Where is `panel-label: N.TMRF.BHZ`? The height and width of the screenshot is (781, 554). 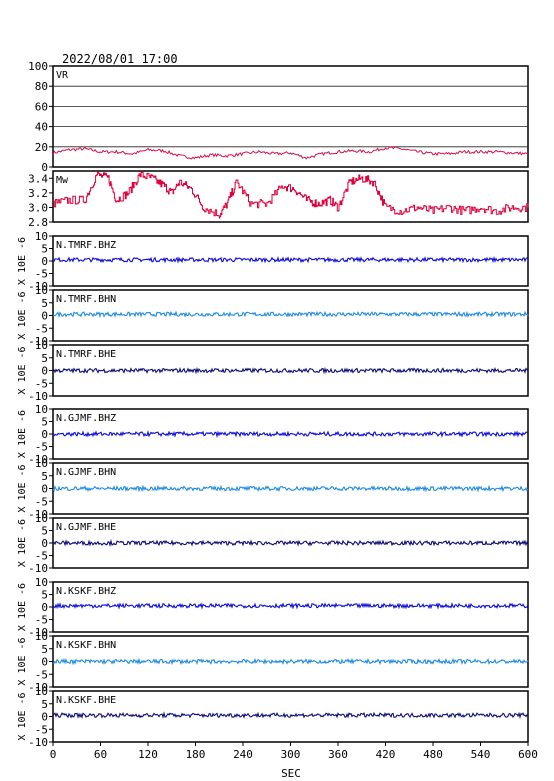
panel-label: N.TMRF.BHZ is located at coordinates (86, 245).